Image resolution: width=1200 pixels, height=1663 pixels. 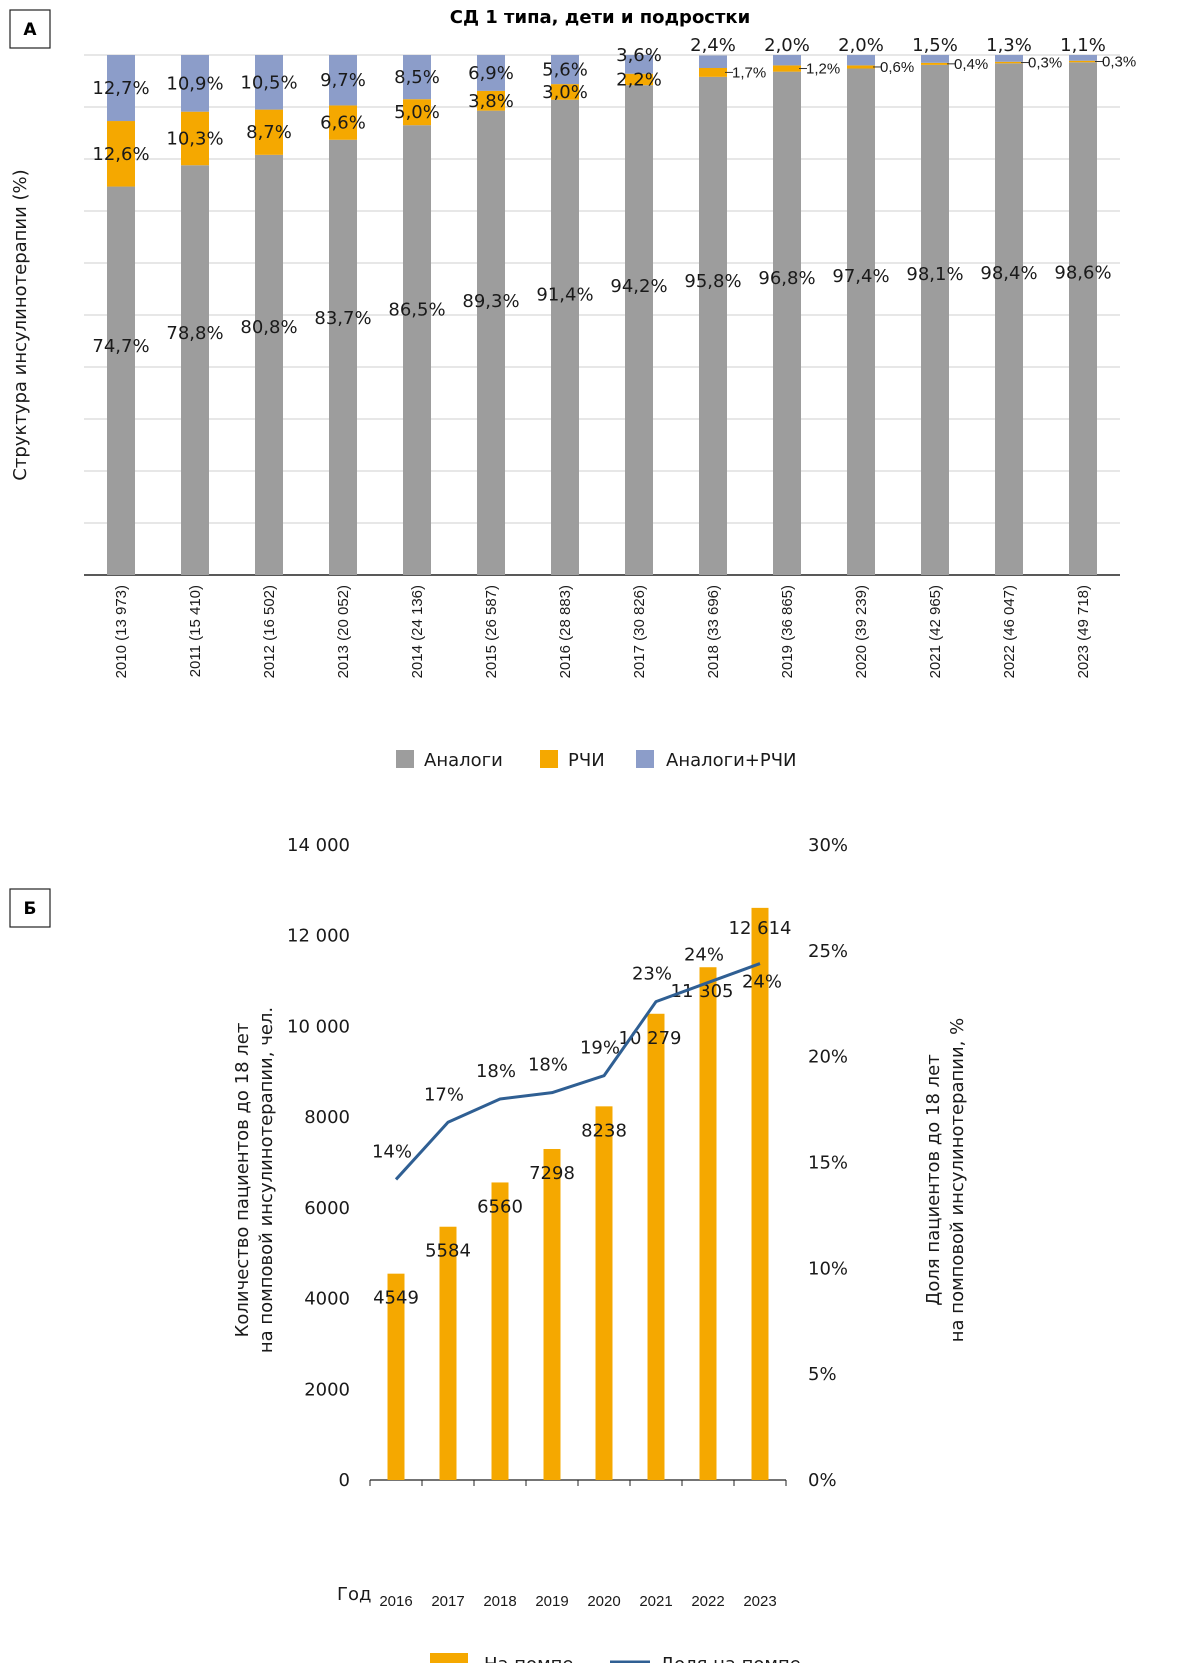 I want to click on x-tick-label-a: 2020 (39 239), so click(x=861, y=631).